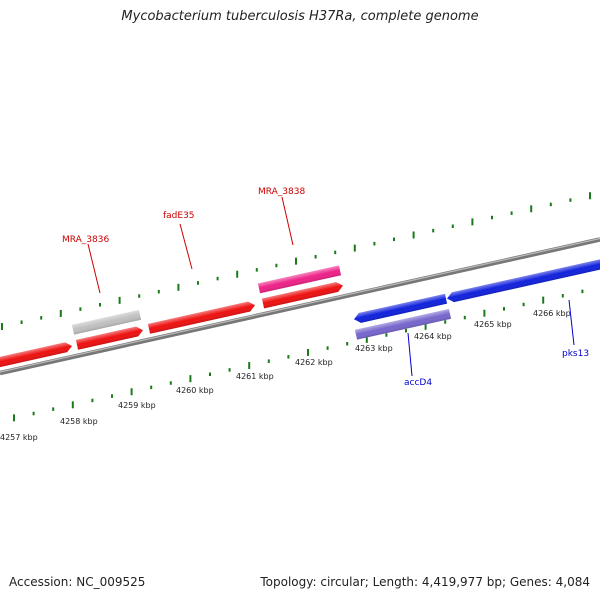 Image resolution: width=600 pixels, height=600 pixels. I want to click on scale-label: 4258 kbp, so click(79, 421).